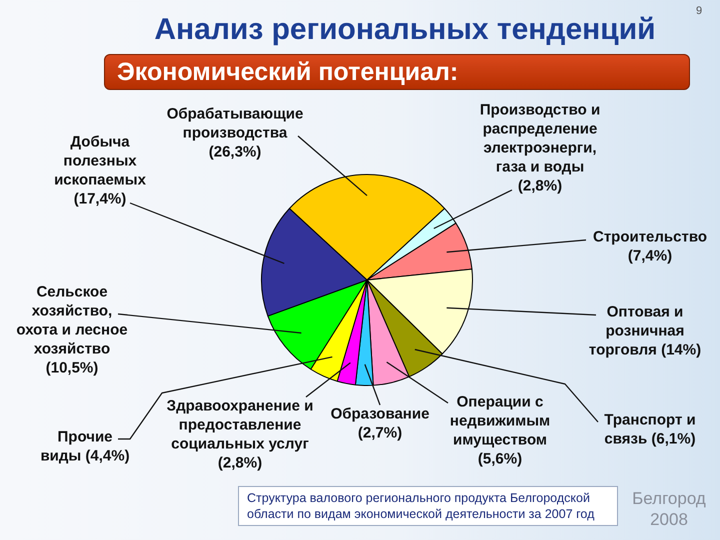 The height and width of the screenshot is (540, 720). I want to click on data-label: (5,6%), so click(500, 459).